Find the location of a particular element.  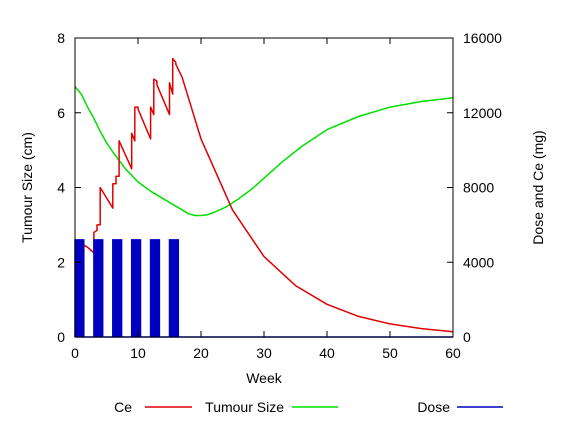

y-right-tick-label: 4000 is located at coordinates (478, 262).